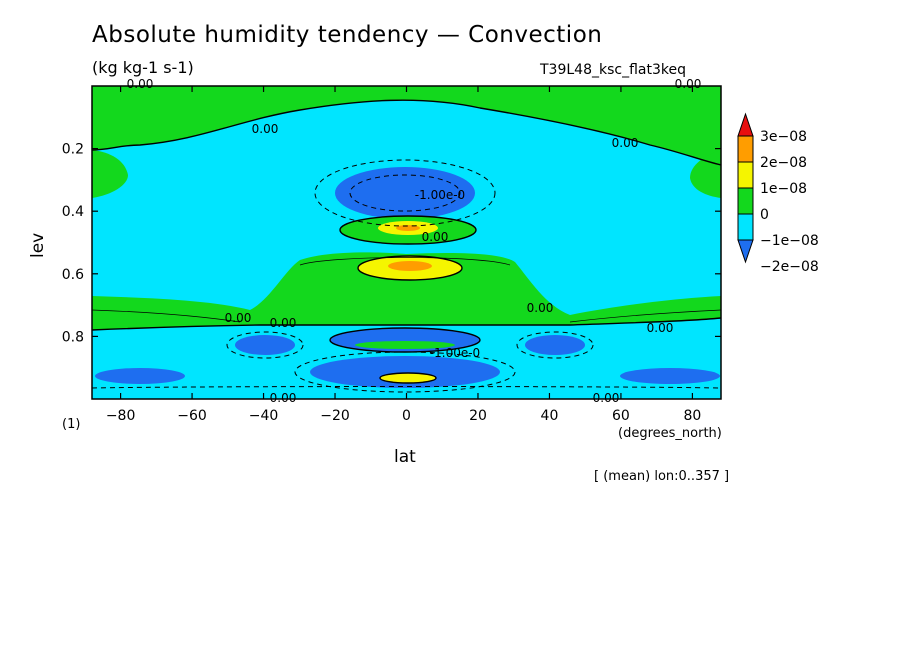  I want to click on x-tick-label: 0, so click(406, 416).